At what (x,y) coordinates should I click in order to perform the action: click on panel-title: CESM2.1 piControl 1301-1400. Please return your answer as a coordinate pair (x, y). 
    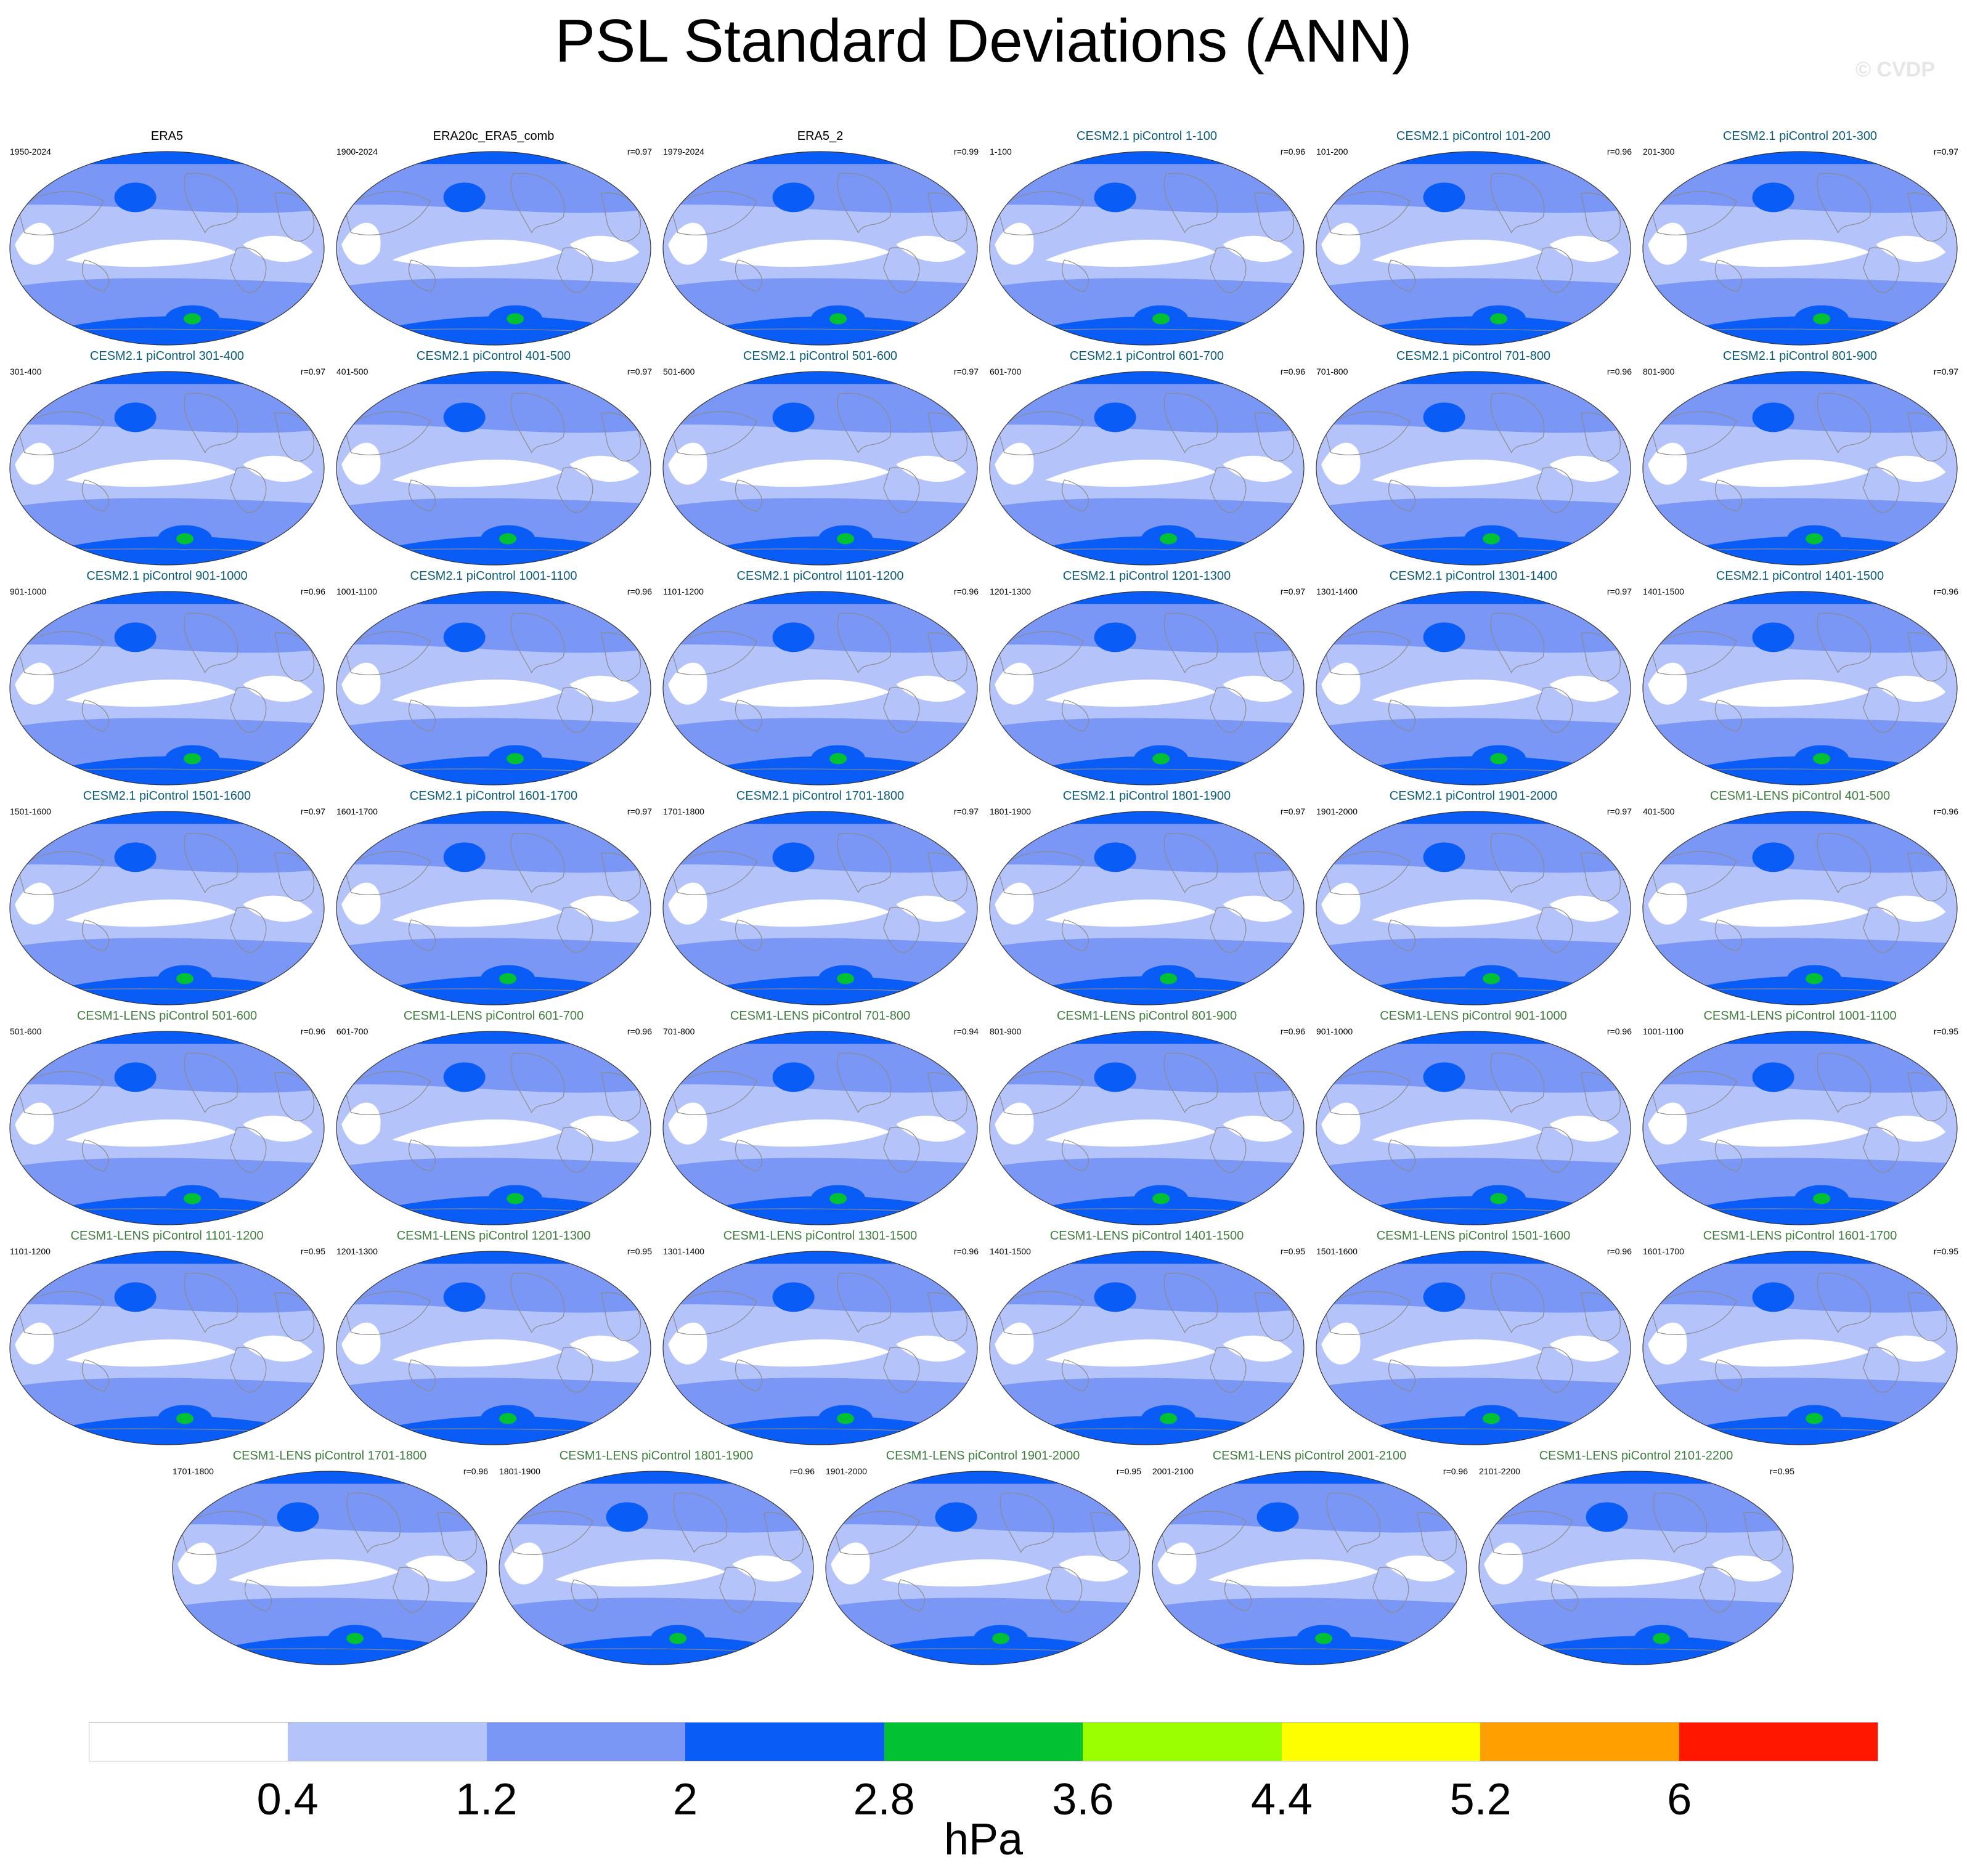
    Looking at the image, I should click on (1473, 576).